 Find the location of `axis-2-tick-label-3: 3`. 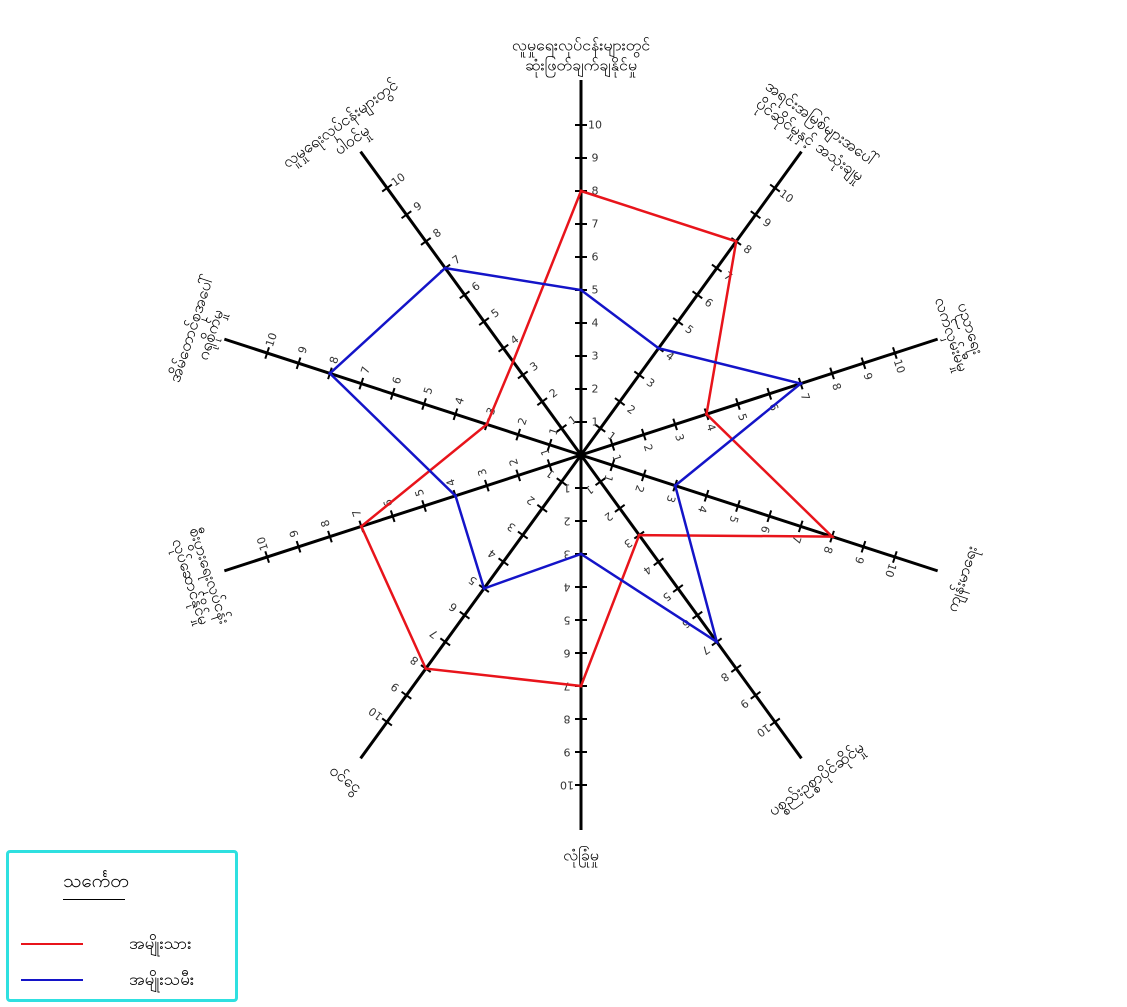

axis-2-tick-label-3: 3 is located at coordinates (679, 437).